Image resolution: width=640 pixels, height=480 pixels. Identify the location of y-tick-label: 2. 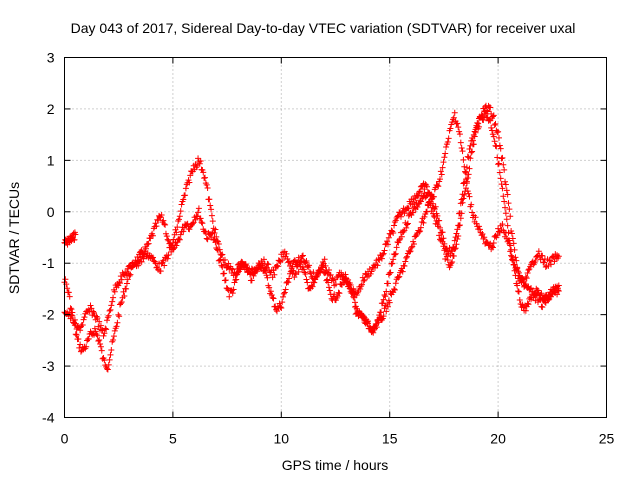
(51, 109).